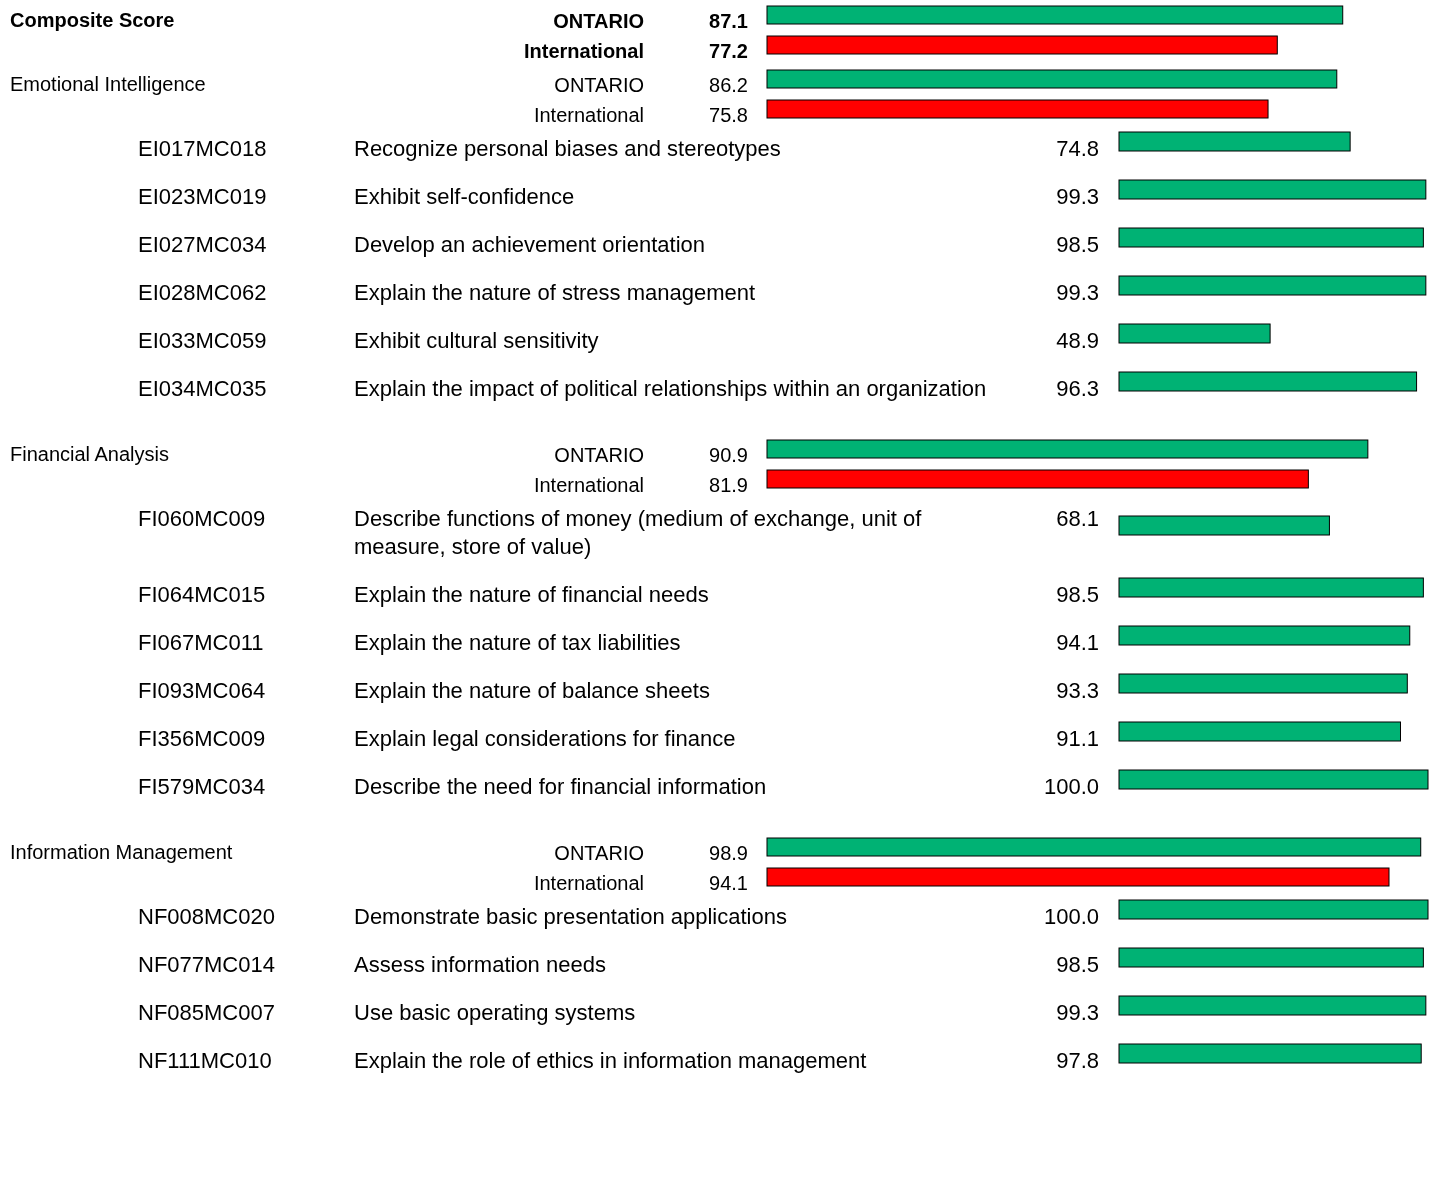 This screenshot has width=1432, height=1192. Describe the element at coordinates (202, 518) in the screenshot. I see `text: FI060MC009` at that location.